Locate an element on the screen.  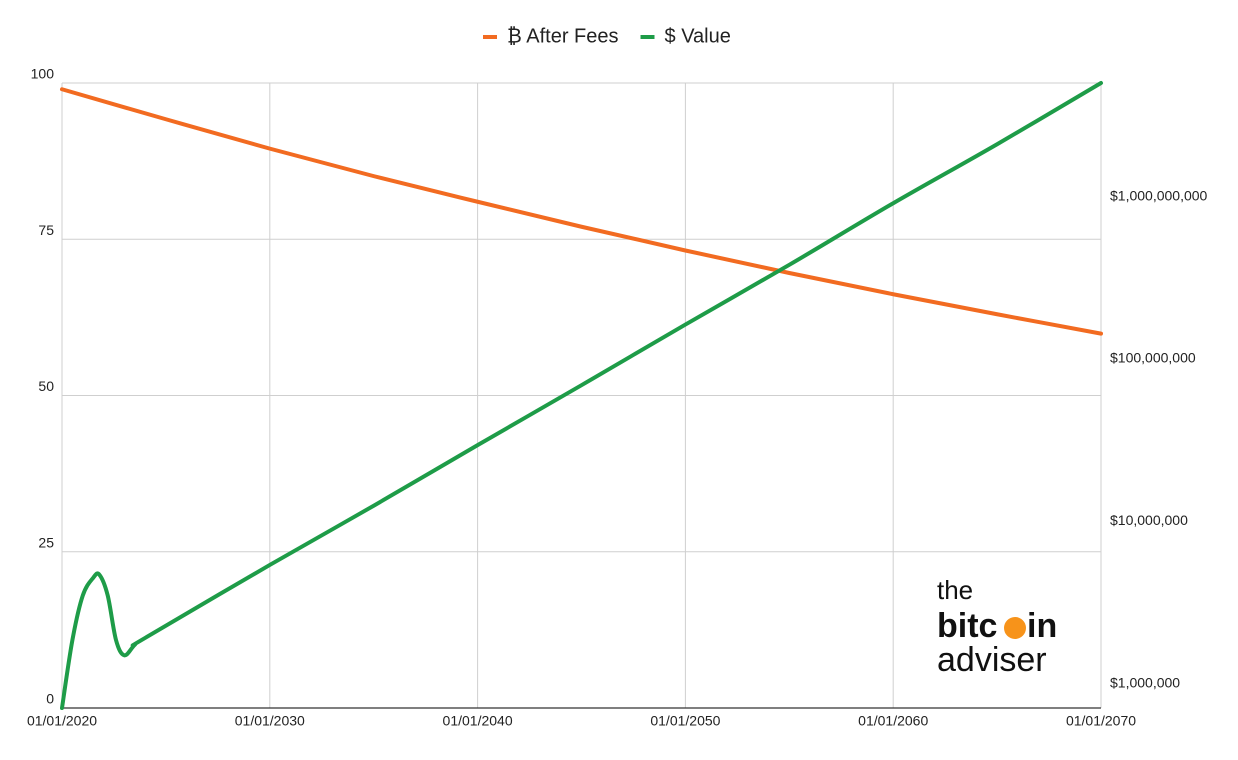
logo-coin is located at coordinates (1015, 628).